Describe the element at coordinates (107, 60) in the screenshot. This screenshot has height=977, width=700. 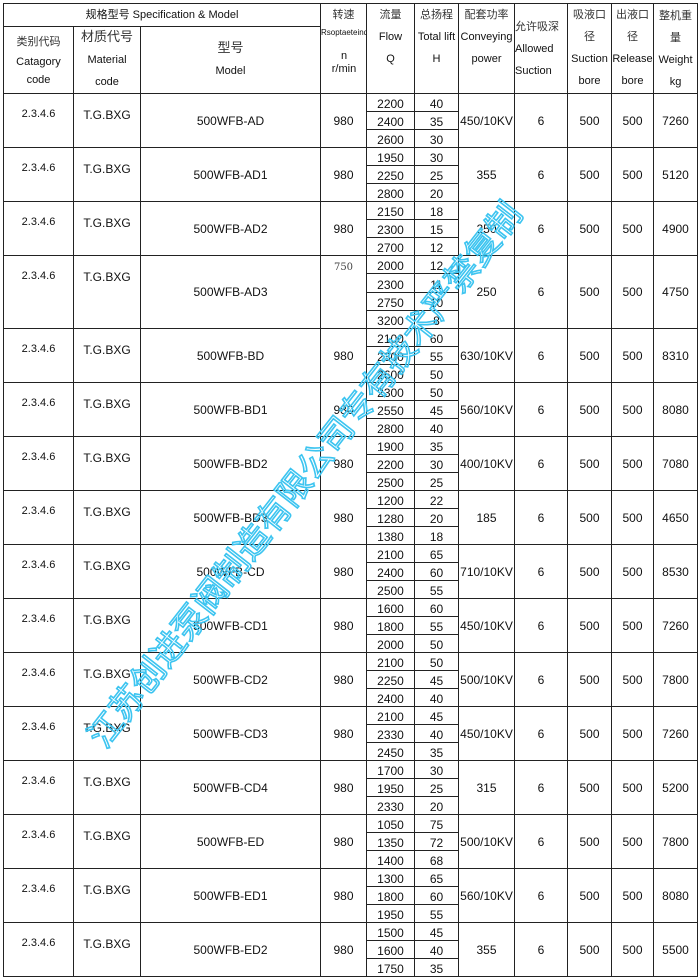
I see `material-header: 材质代号 Material code` at that location.